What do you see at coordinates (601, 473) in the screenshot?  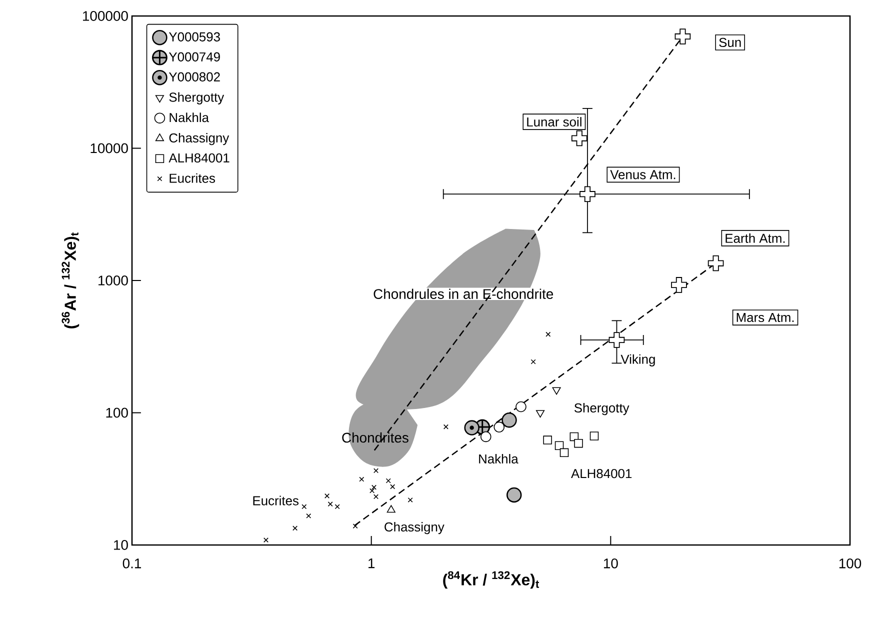 I see `annotation: ALH84001` at bounding box center [601, 473].